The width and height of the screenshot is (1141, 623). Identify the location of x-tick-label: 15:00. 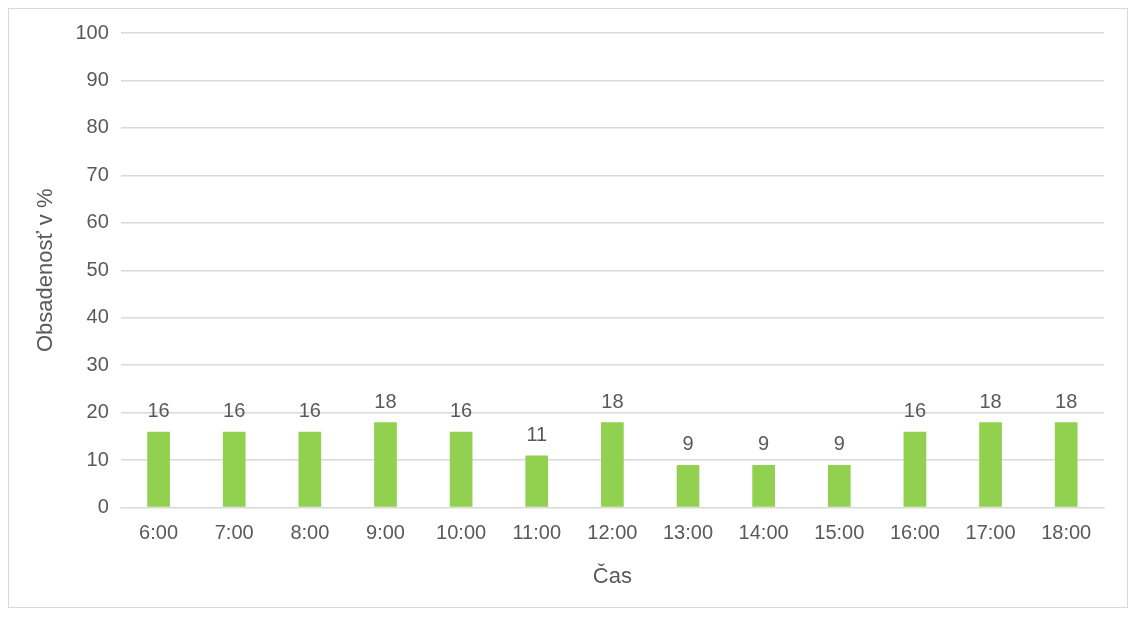
(839, 532).